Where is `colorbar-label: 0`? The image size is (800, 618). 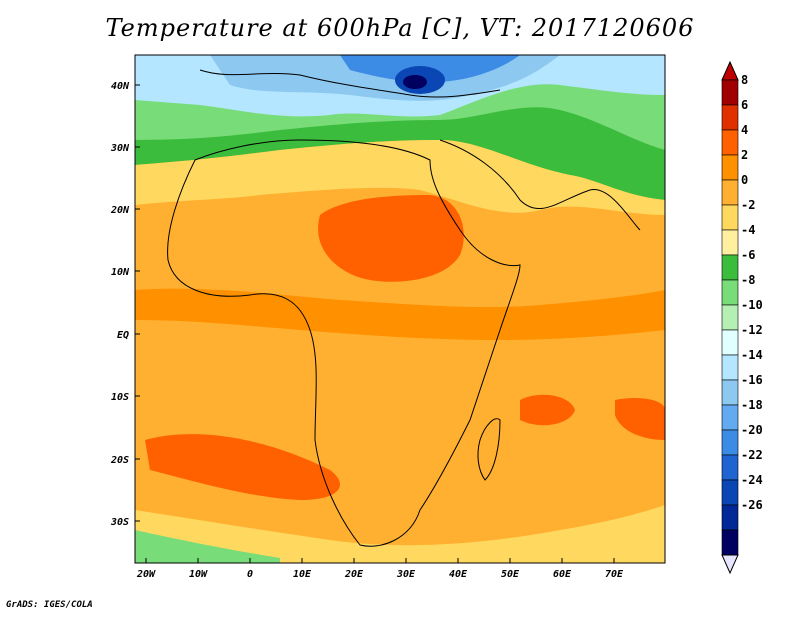
colorbar-label: 0 is located at coordinates (745, 180).